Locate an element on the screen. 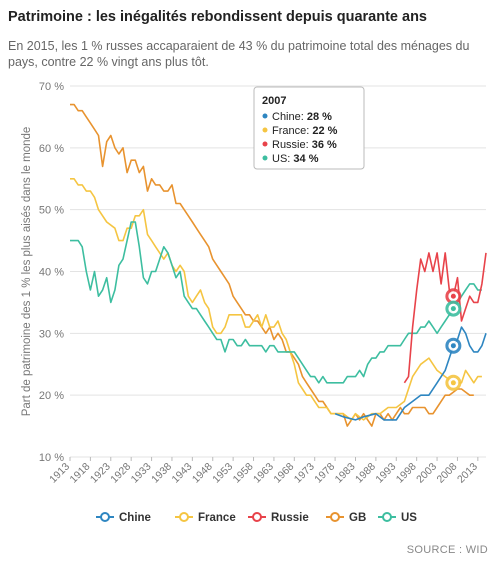 The height and width of the screenshot is (563, 500). legend-item-gb: GB is located at coordinates (346, 518).